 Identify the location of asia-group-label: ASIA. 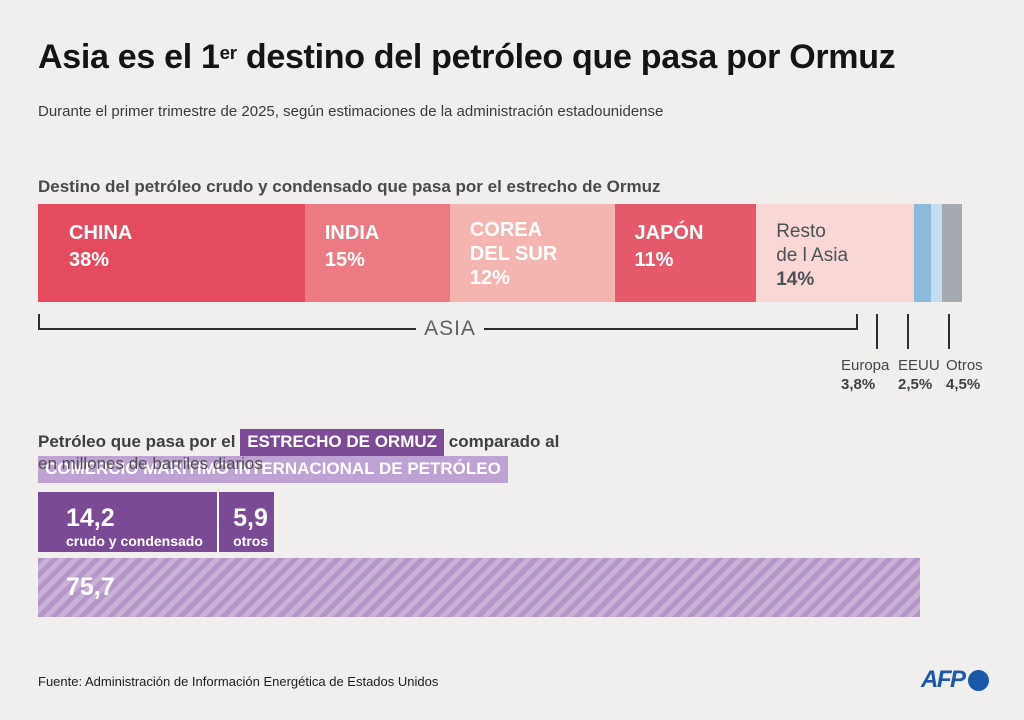
(450, 328).